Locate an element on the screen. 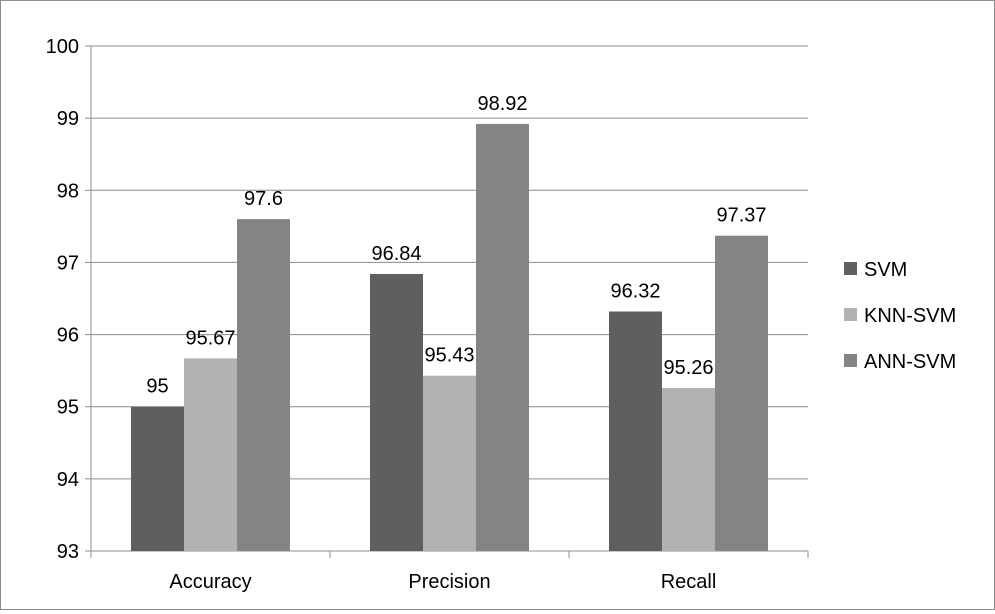  y-tick-label: 95 is located at coordinates (68, 408).